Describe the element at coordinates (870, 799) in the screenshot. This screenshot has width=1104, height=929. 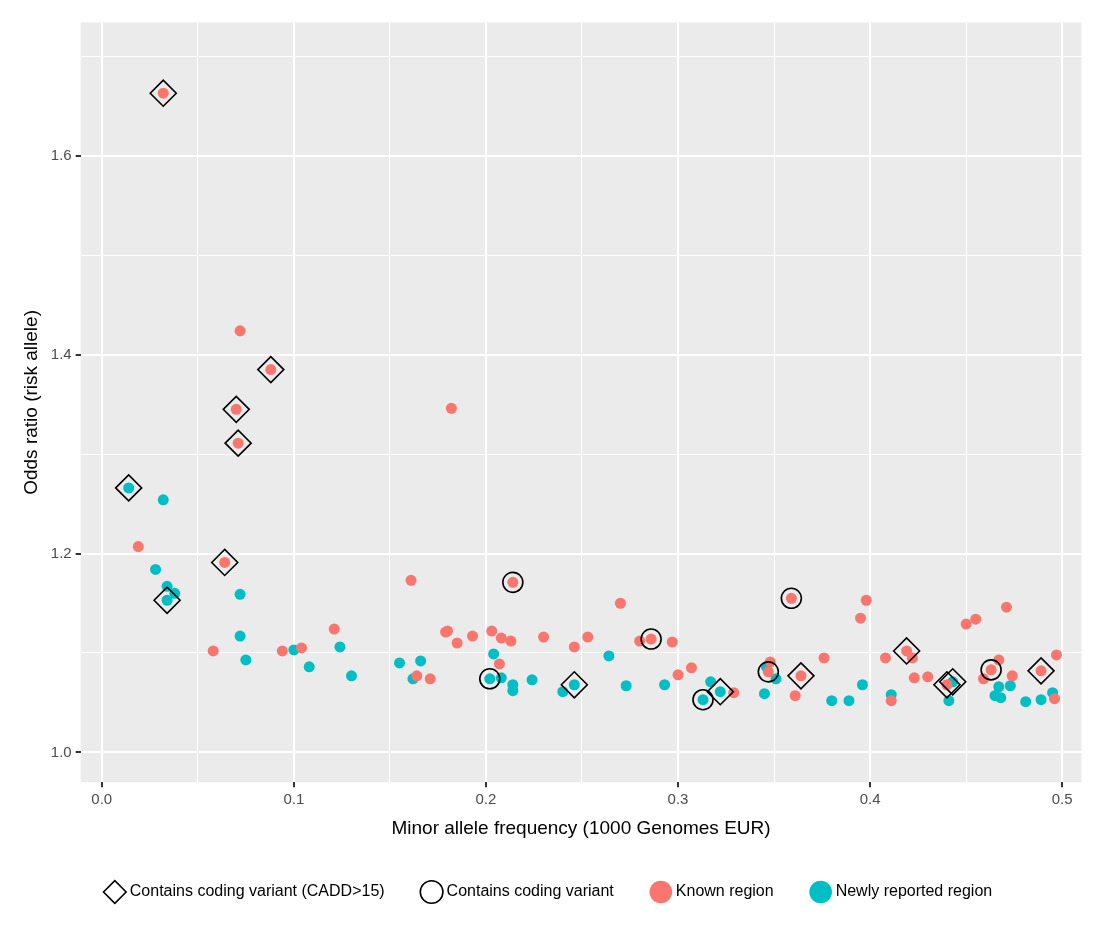
I see `x-tick-label: 0.4` at that location.